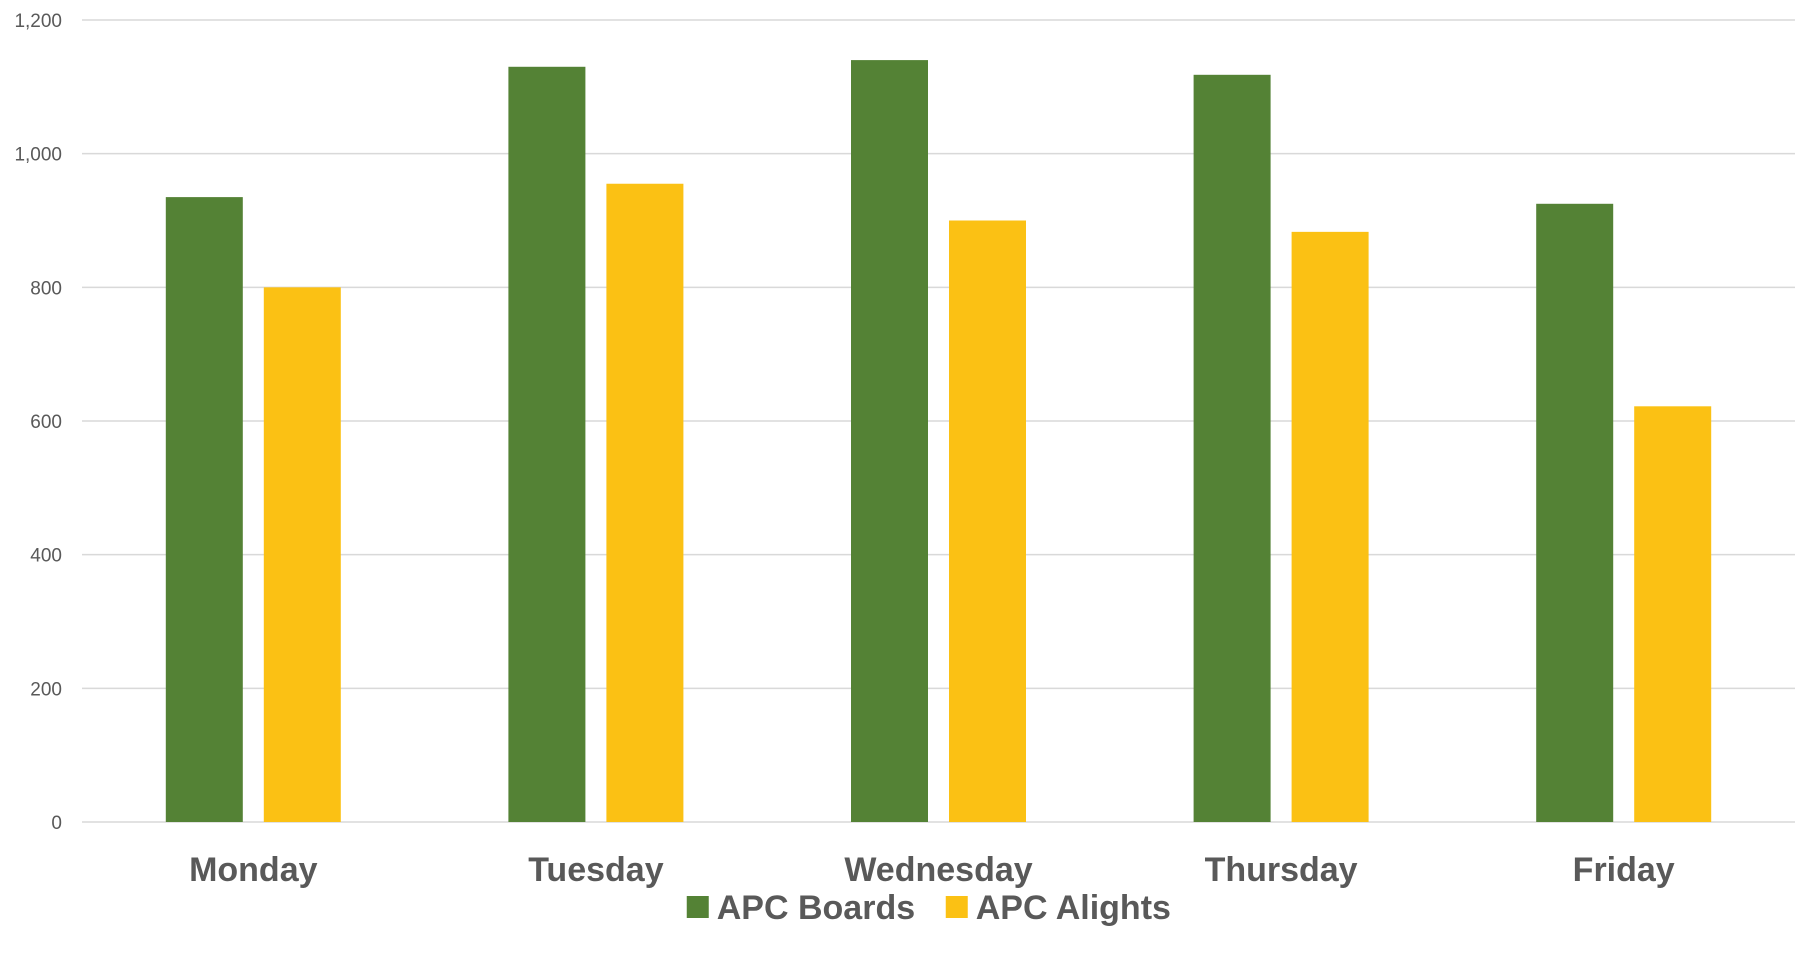  I want to click on y-tick-label: 0, so click(56, 823).